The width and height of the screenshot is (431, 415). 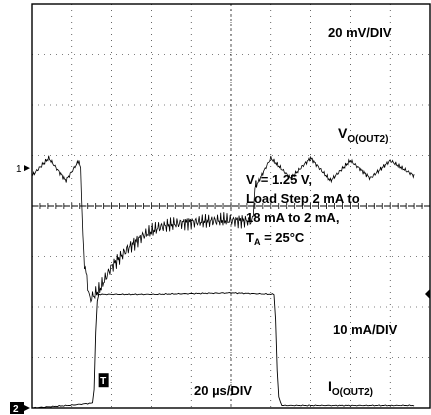 I want to click on current-scale-label: 10 mA/DIV, so click(x=365, y=329).